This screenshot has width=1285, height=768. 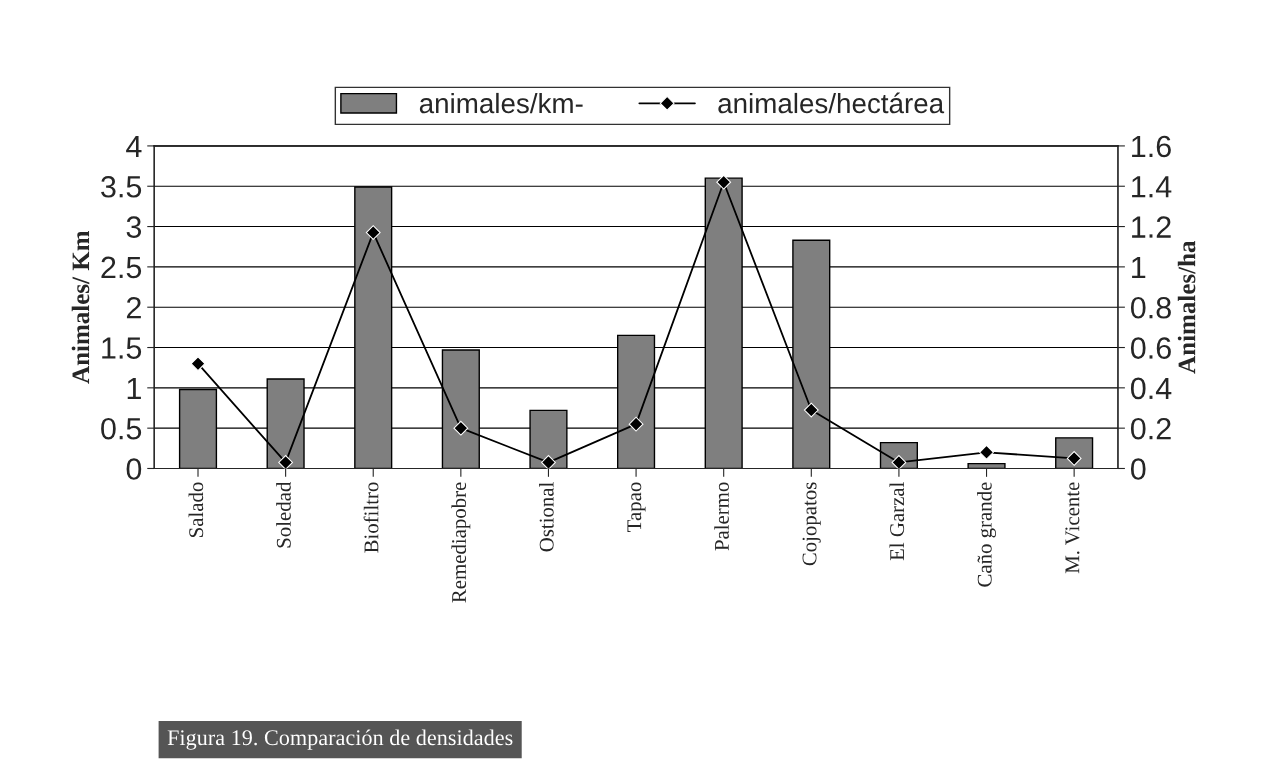 I want to click on y-tick-label: 4, so click(x=134, y=146).